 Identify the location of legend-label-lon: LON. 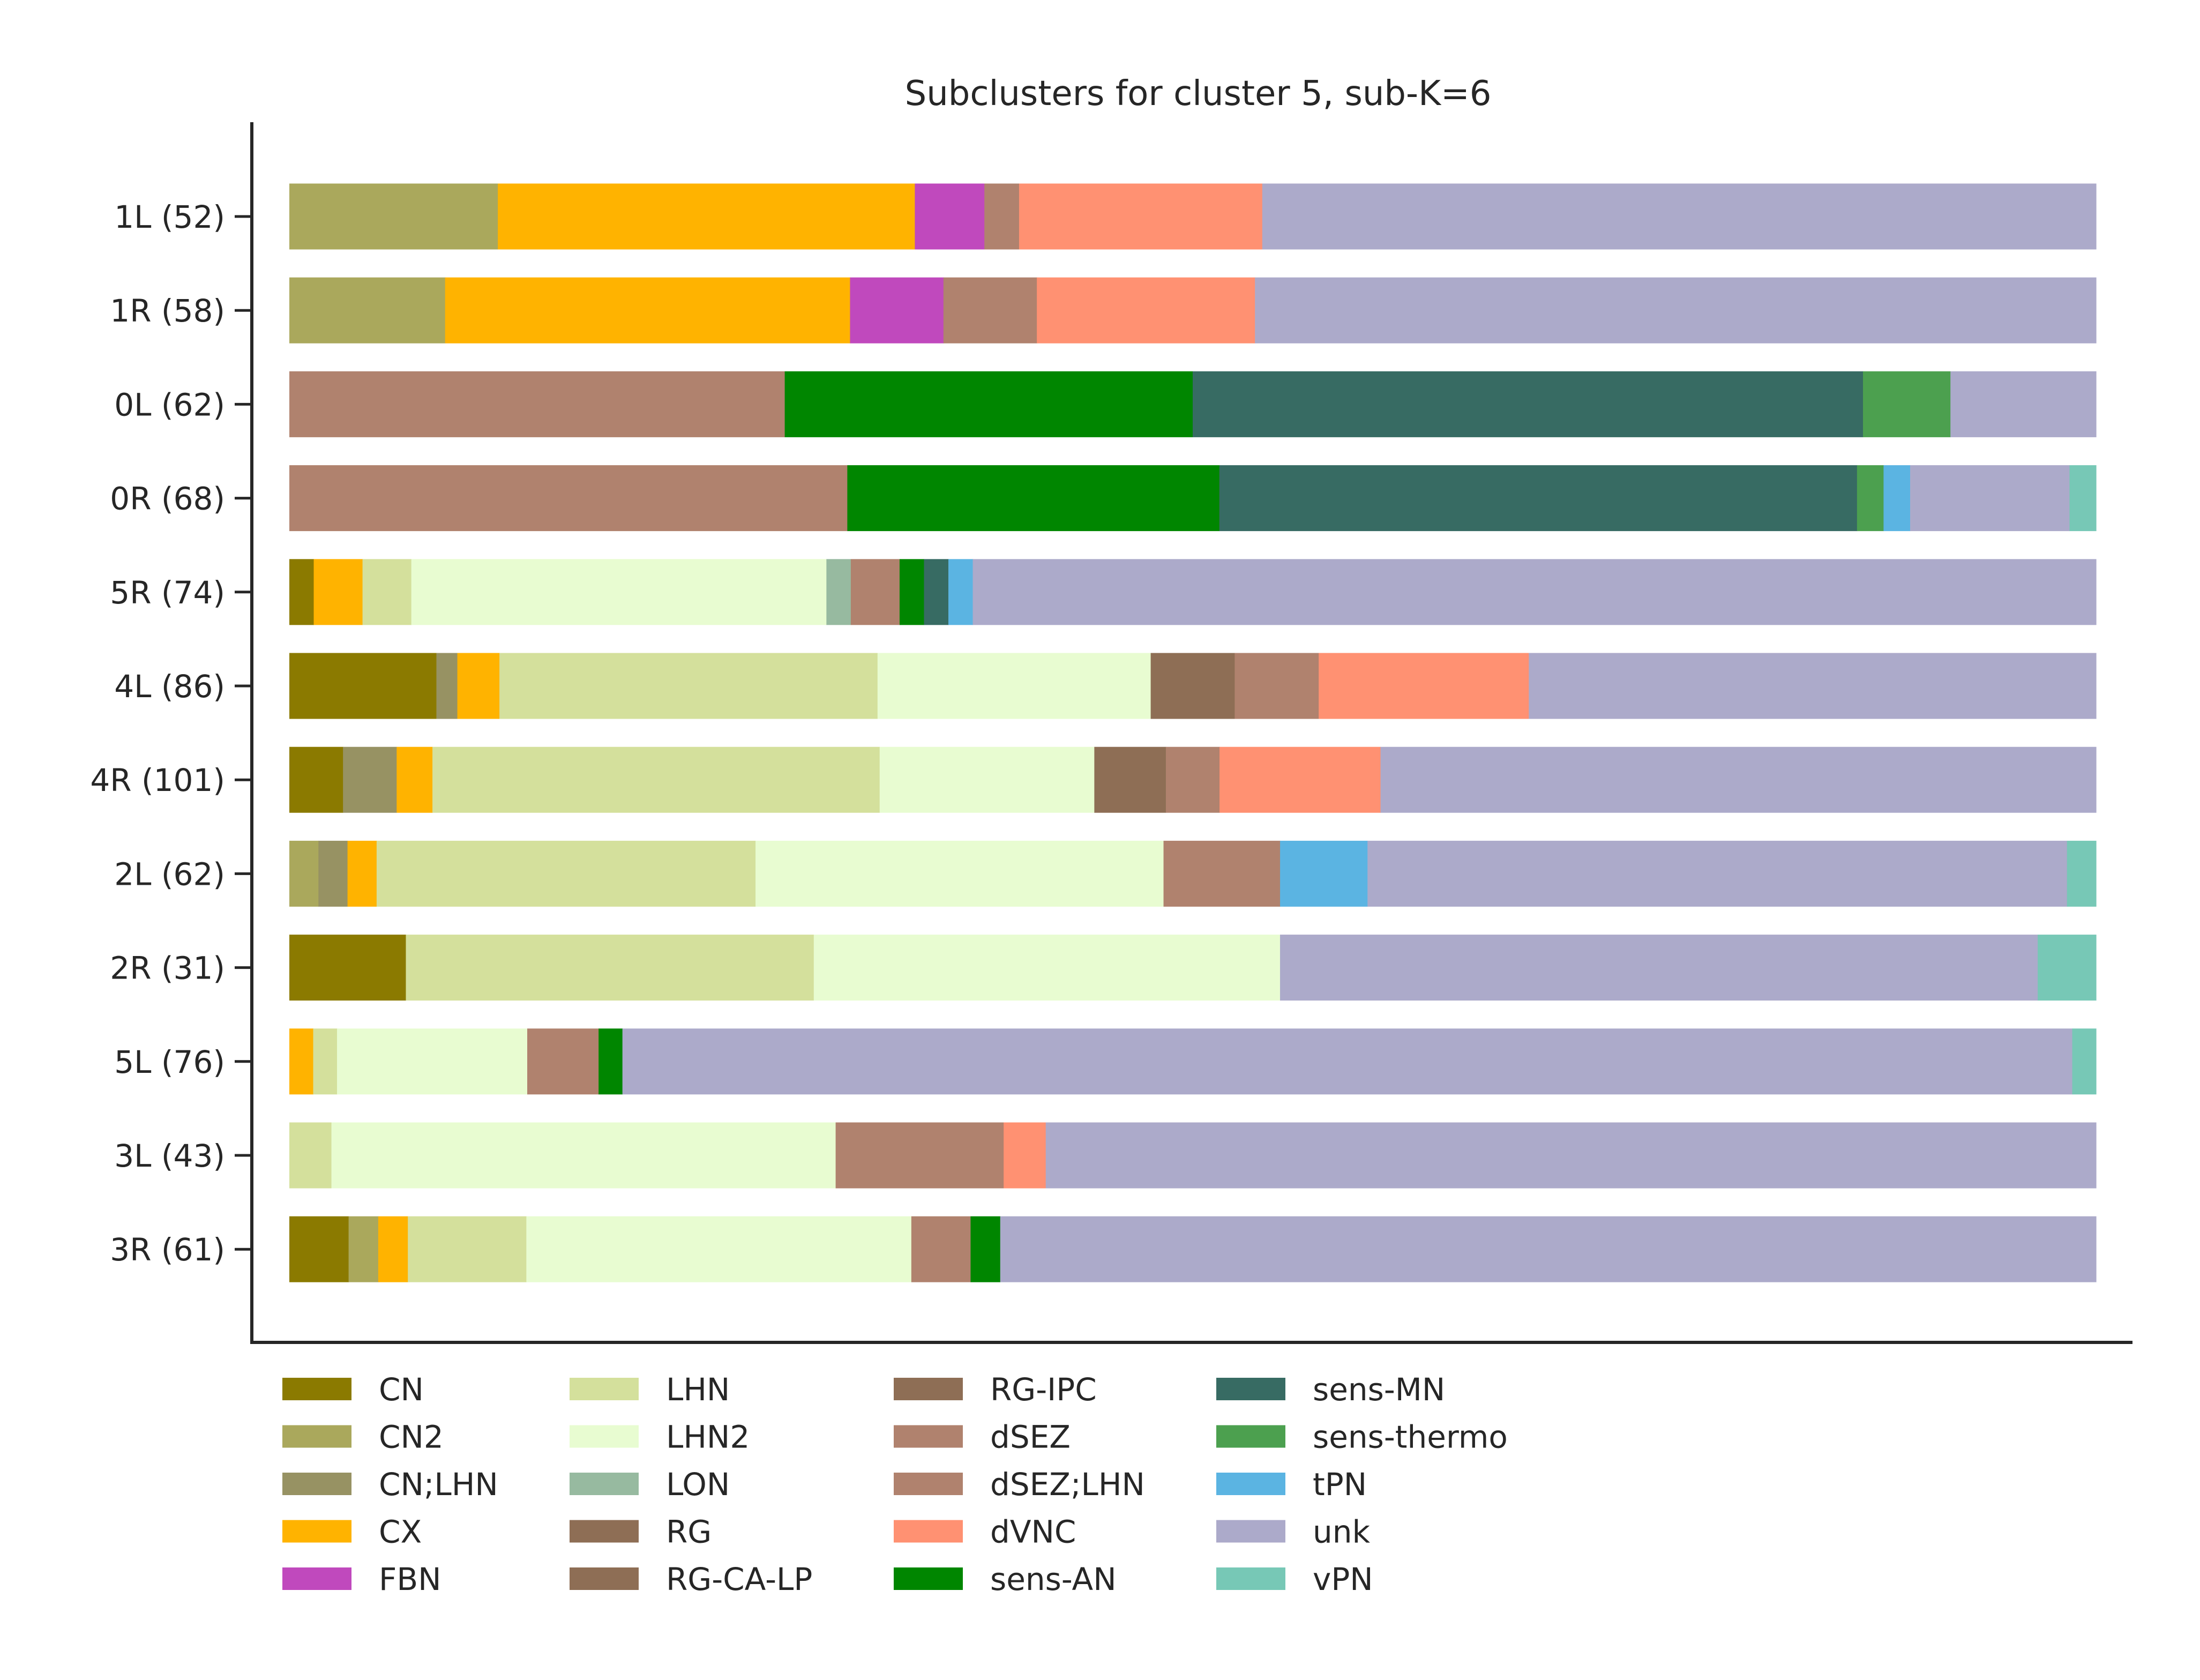
(698, 1484).